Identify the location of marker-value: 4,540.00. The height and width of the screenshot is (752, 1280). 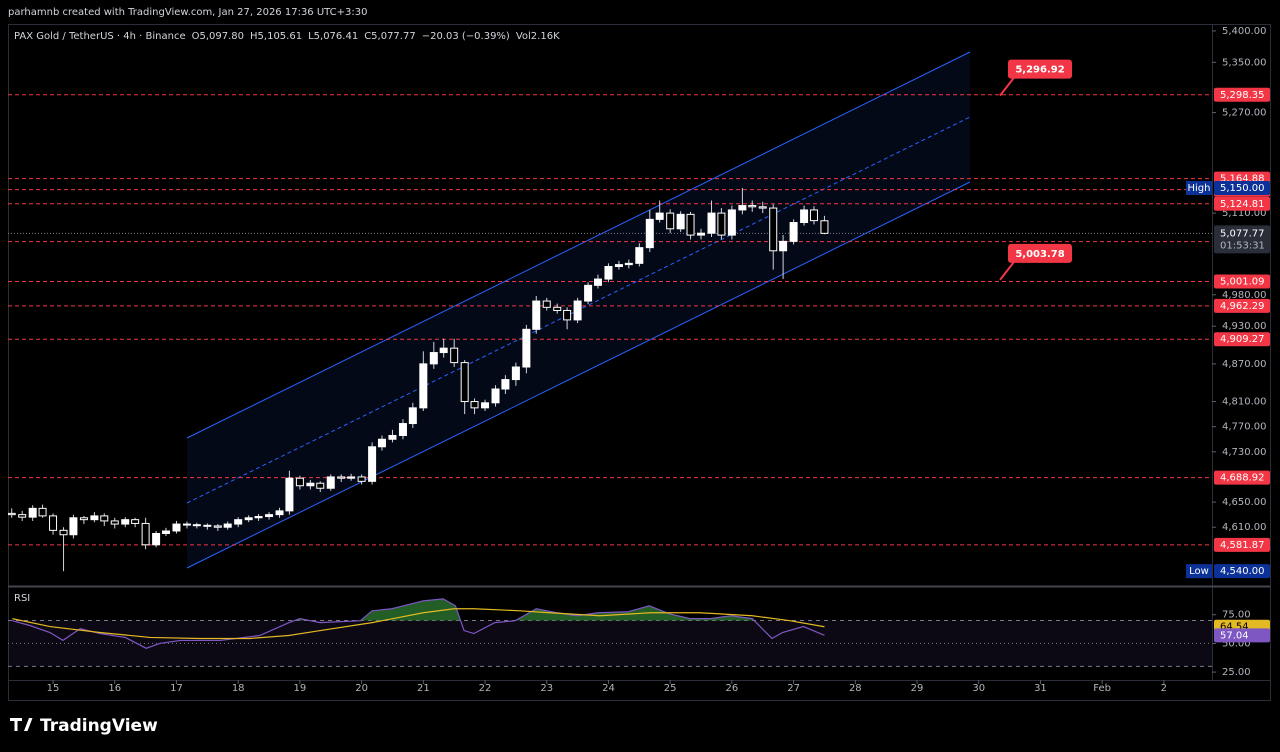
(1242, 571).